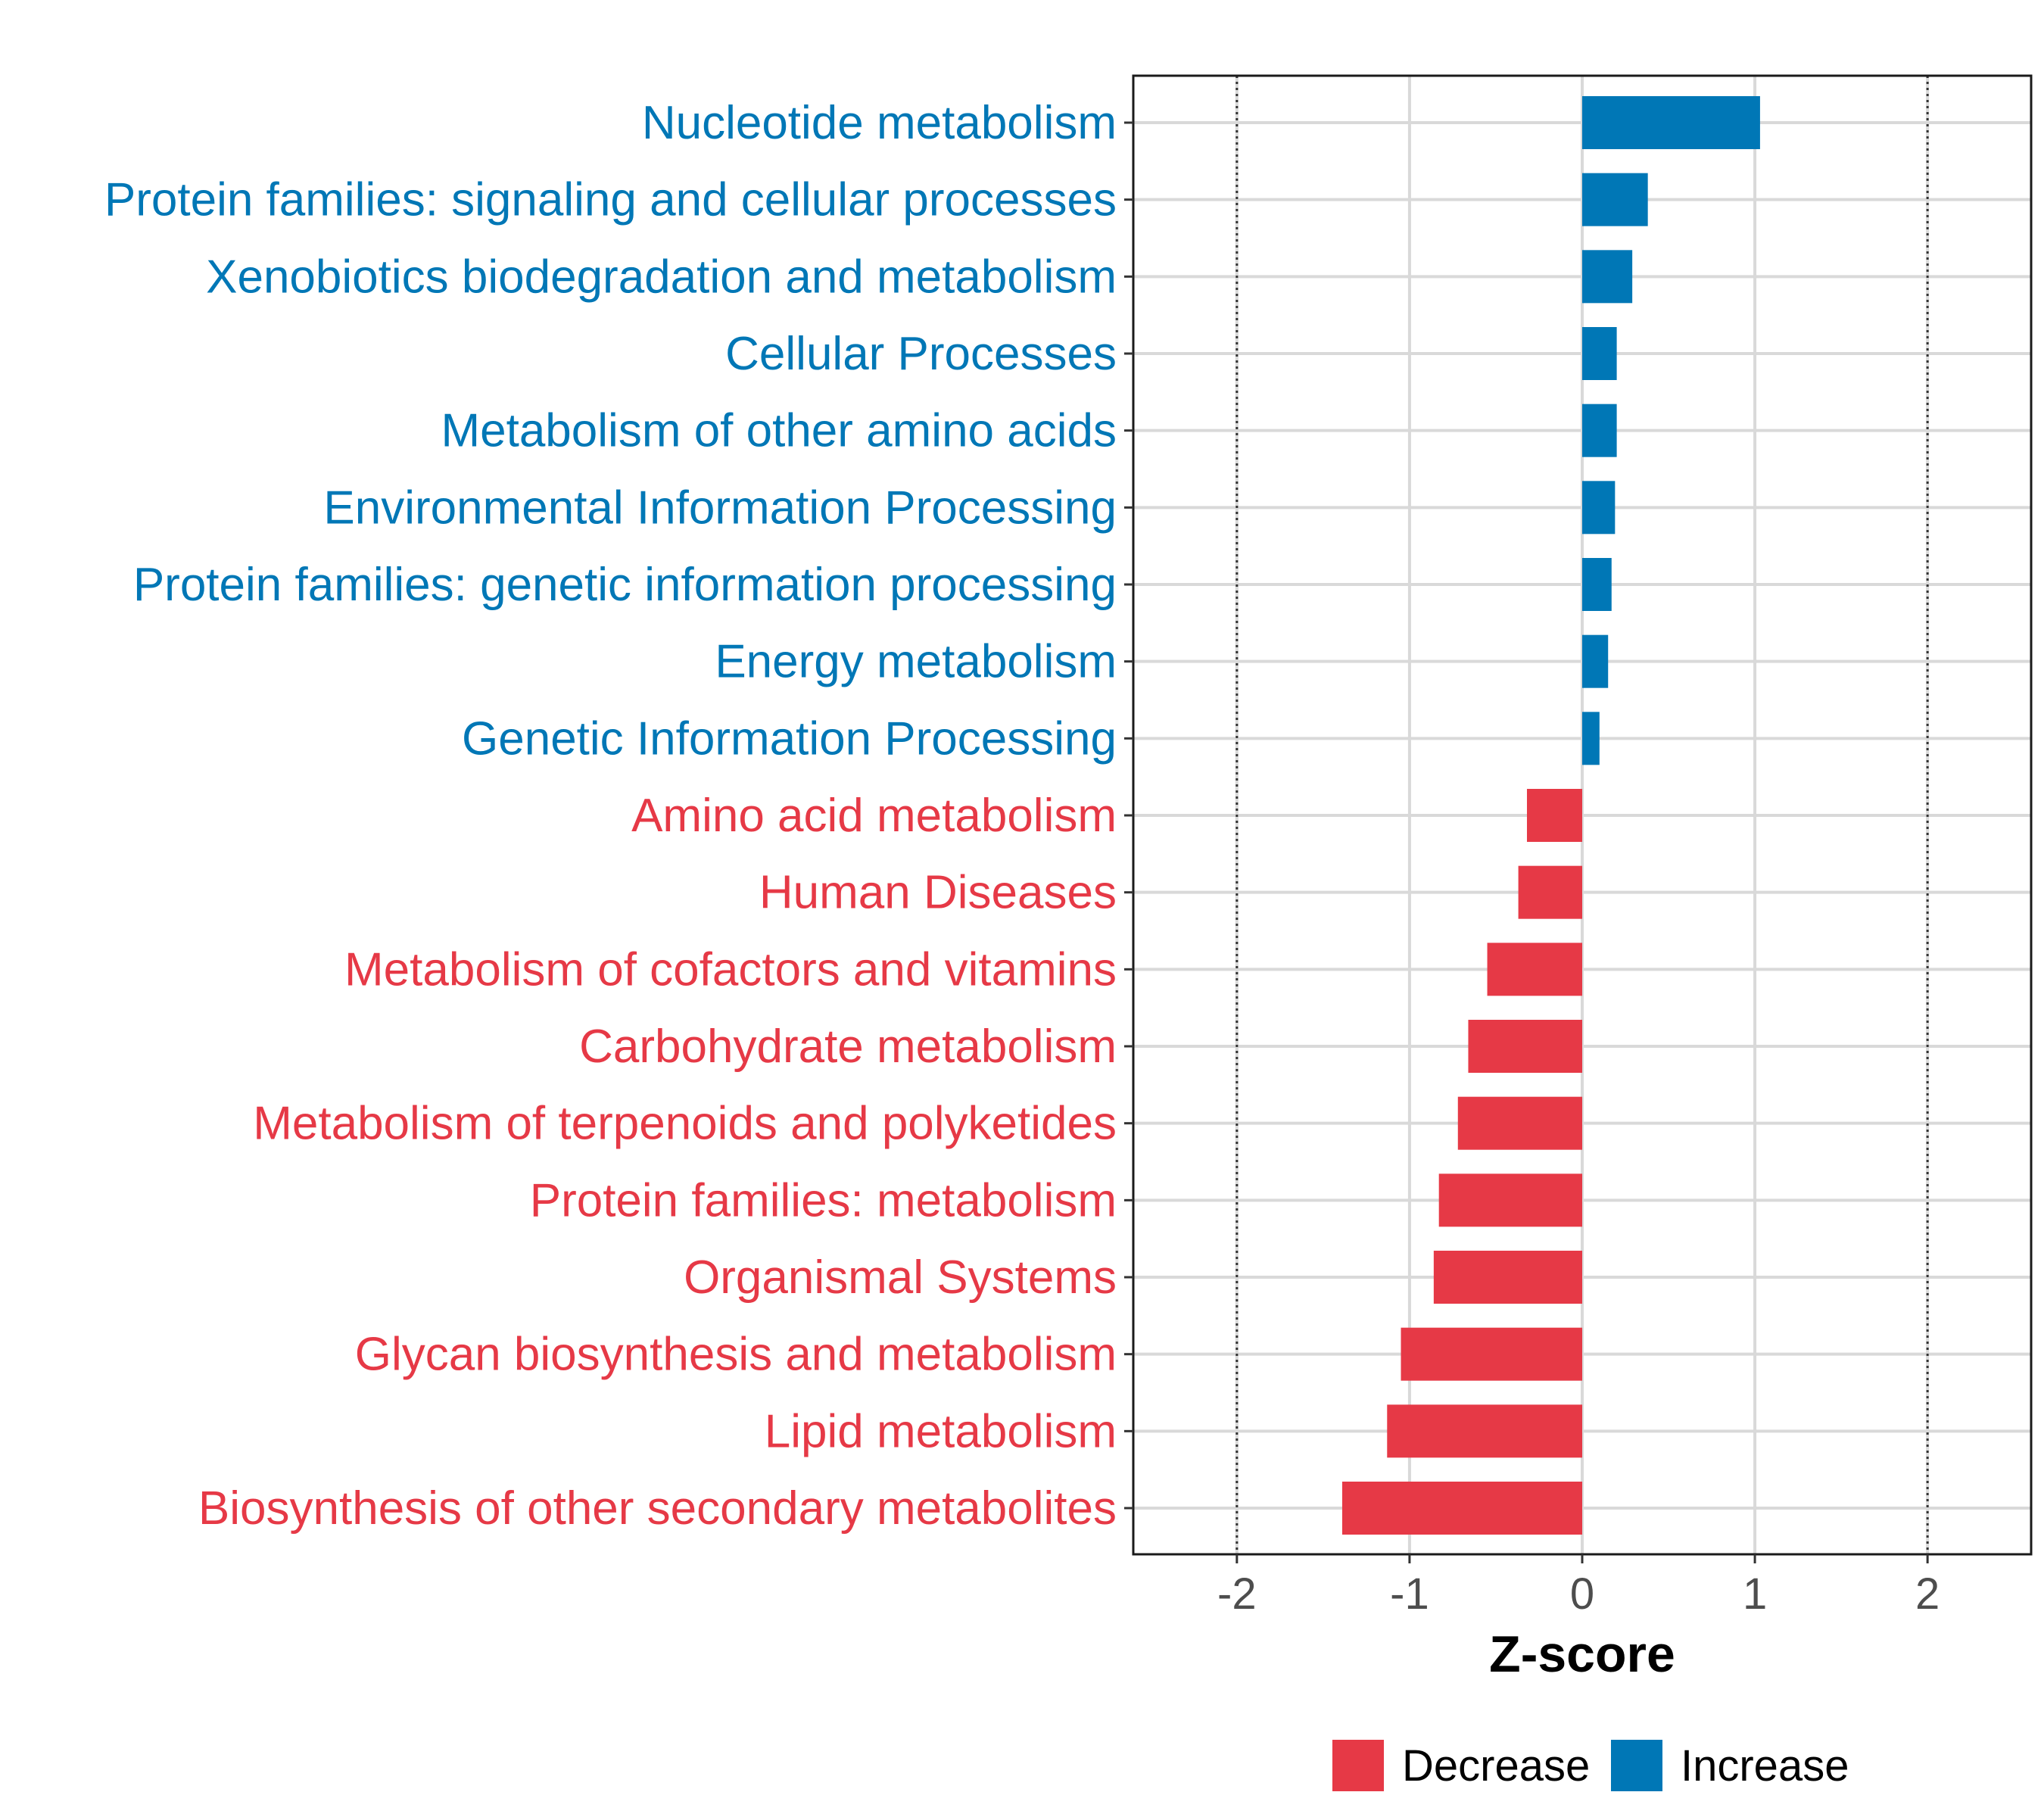  I want to click on x-tick-label: 0, so click(1582, 1594).